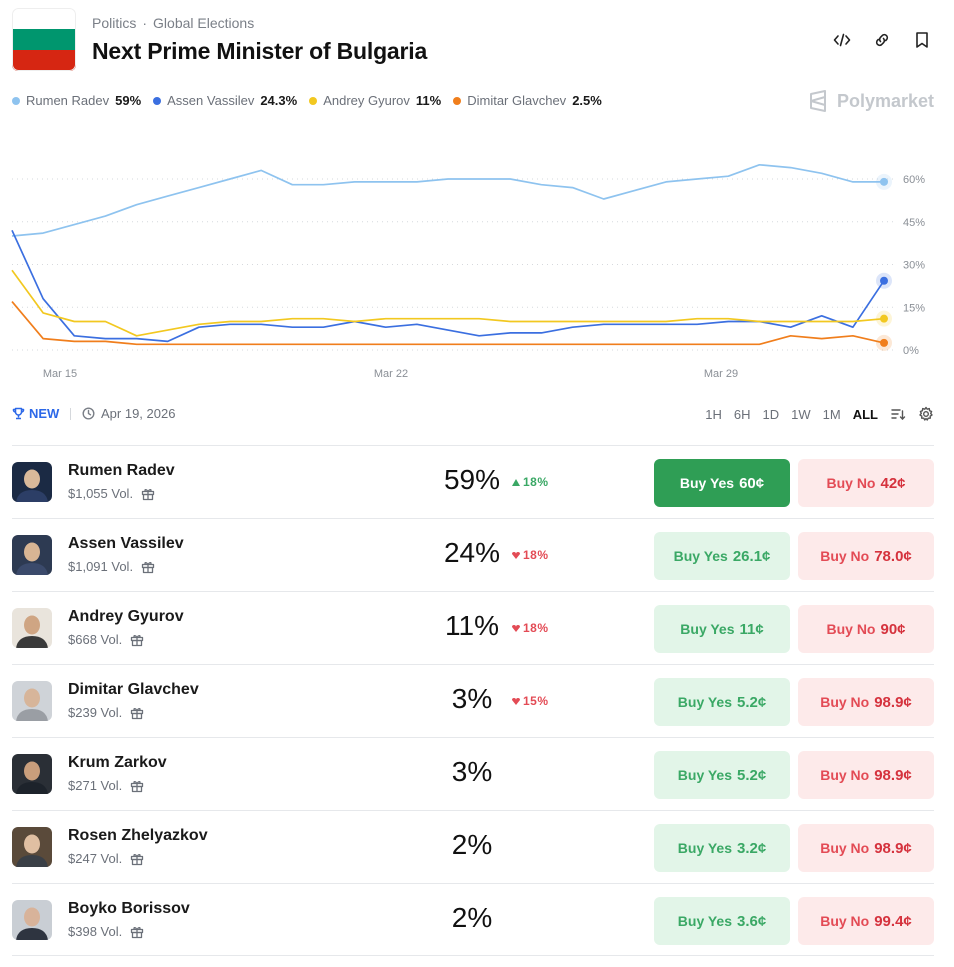  I want to click on range-1w: 1W, so click(801, 414).